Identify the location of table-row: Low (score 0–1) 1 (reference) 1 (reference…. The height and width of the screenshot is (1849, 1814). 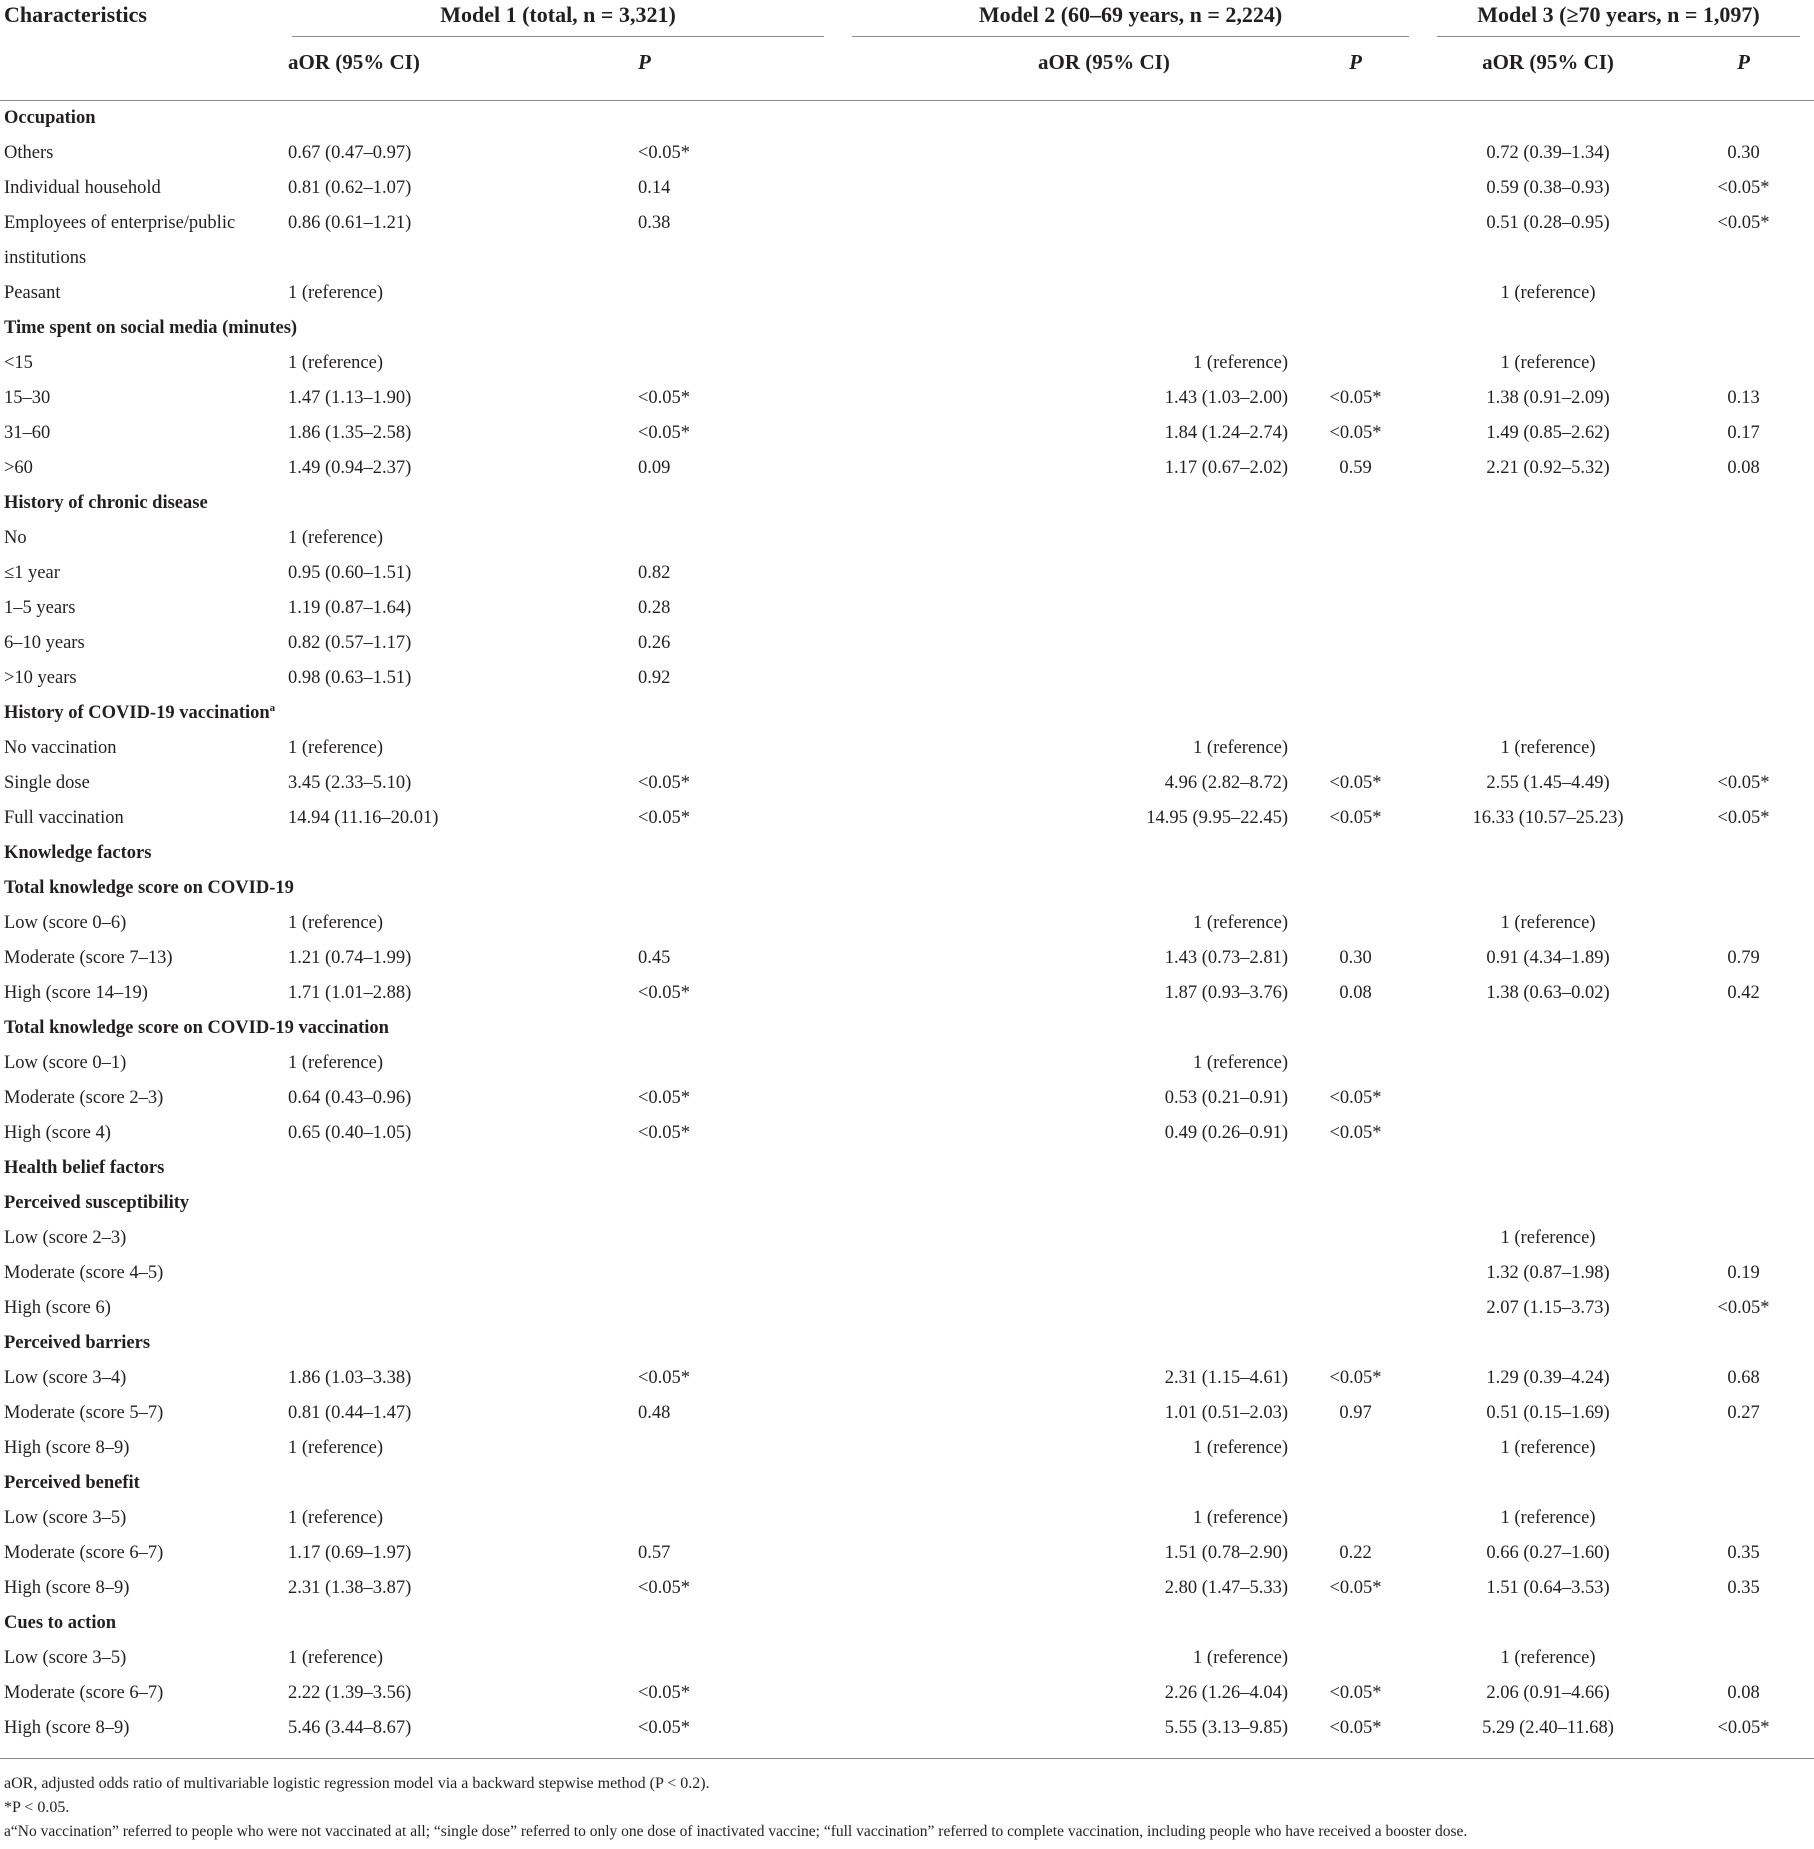
(907, 1063).